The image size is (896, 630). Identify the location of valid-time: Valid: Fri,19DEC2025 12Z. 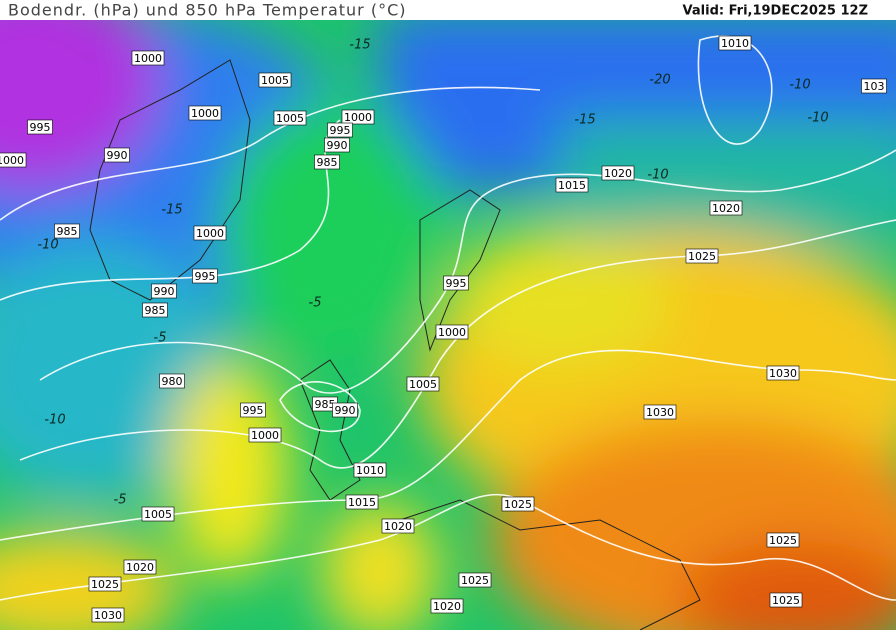
(775, 11).